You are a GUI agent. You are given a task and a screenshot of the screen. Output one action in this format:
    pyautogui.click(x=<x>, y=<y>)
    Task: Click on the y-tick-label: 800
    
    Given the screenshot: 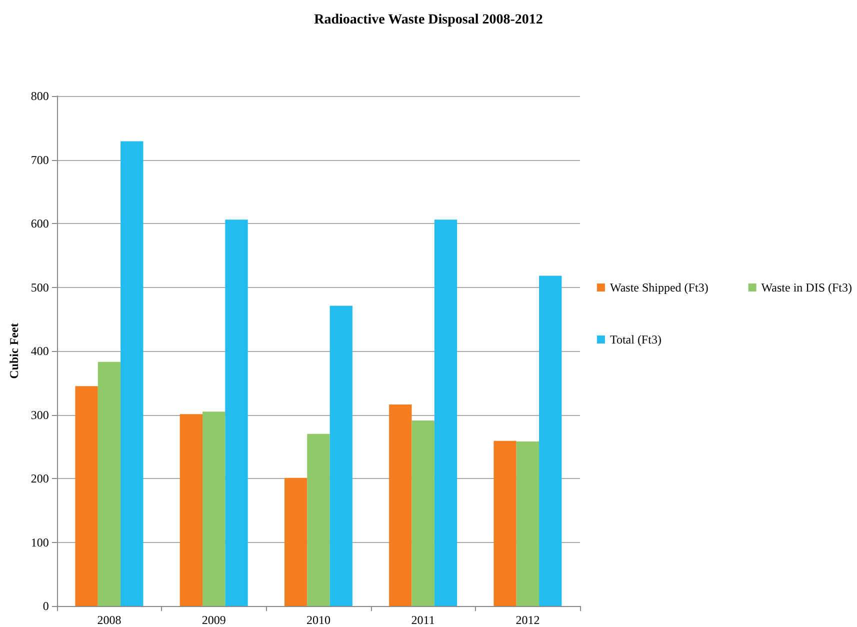 What is the action you would take?
    pyautogui.click(x=39, y=96)
    